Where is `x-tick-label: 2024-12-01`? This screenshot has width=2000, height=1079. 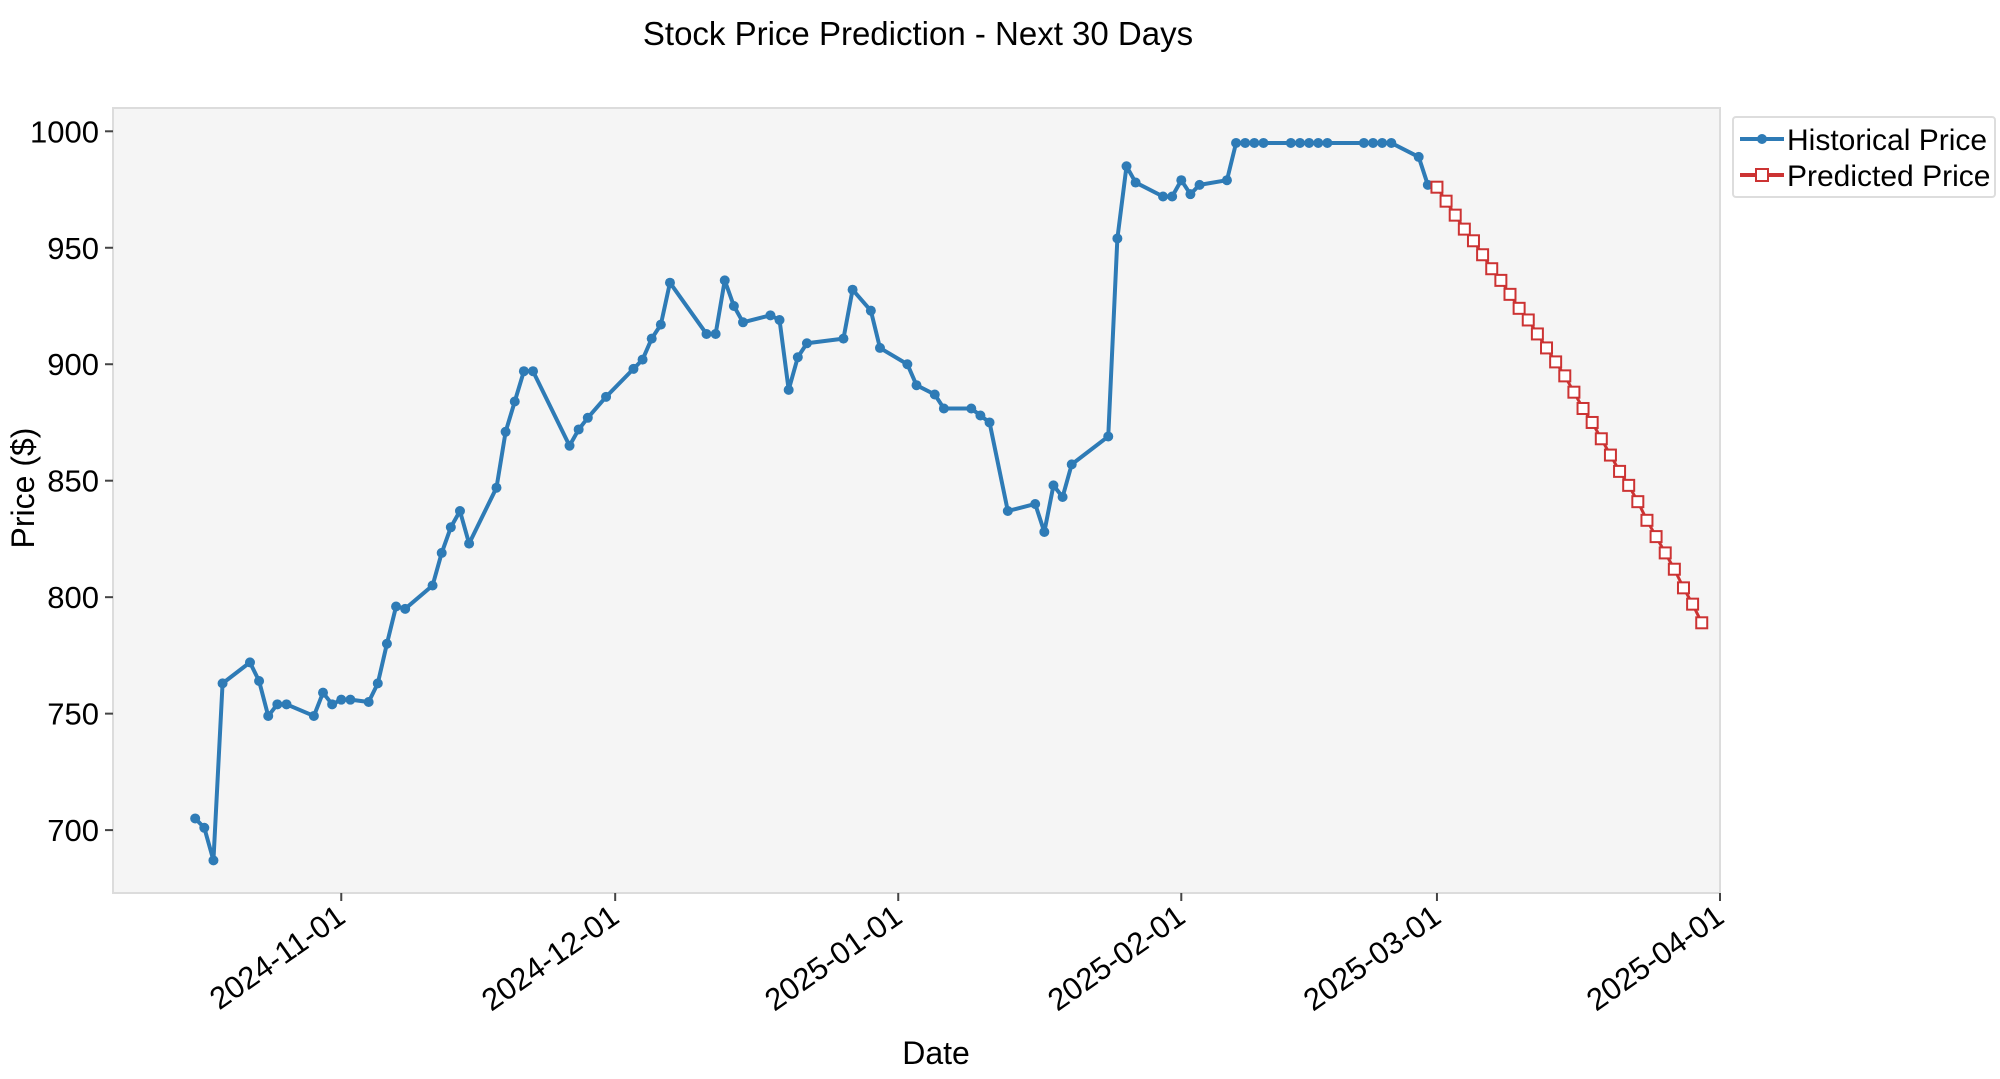
x-tick-label: 2024-12-01 is located at coordinates (550, 958).